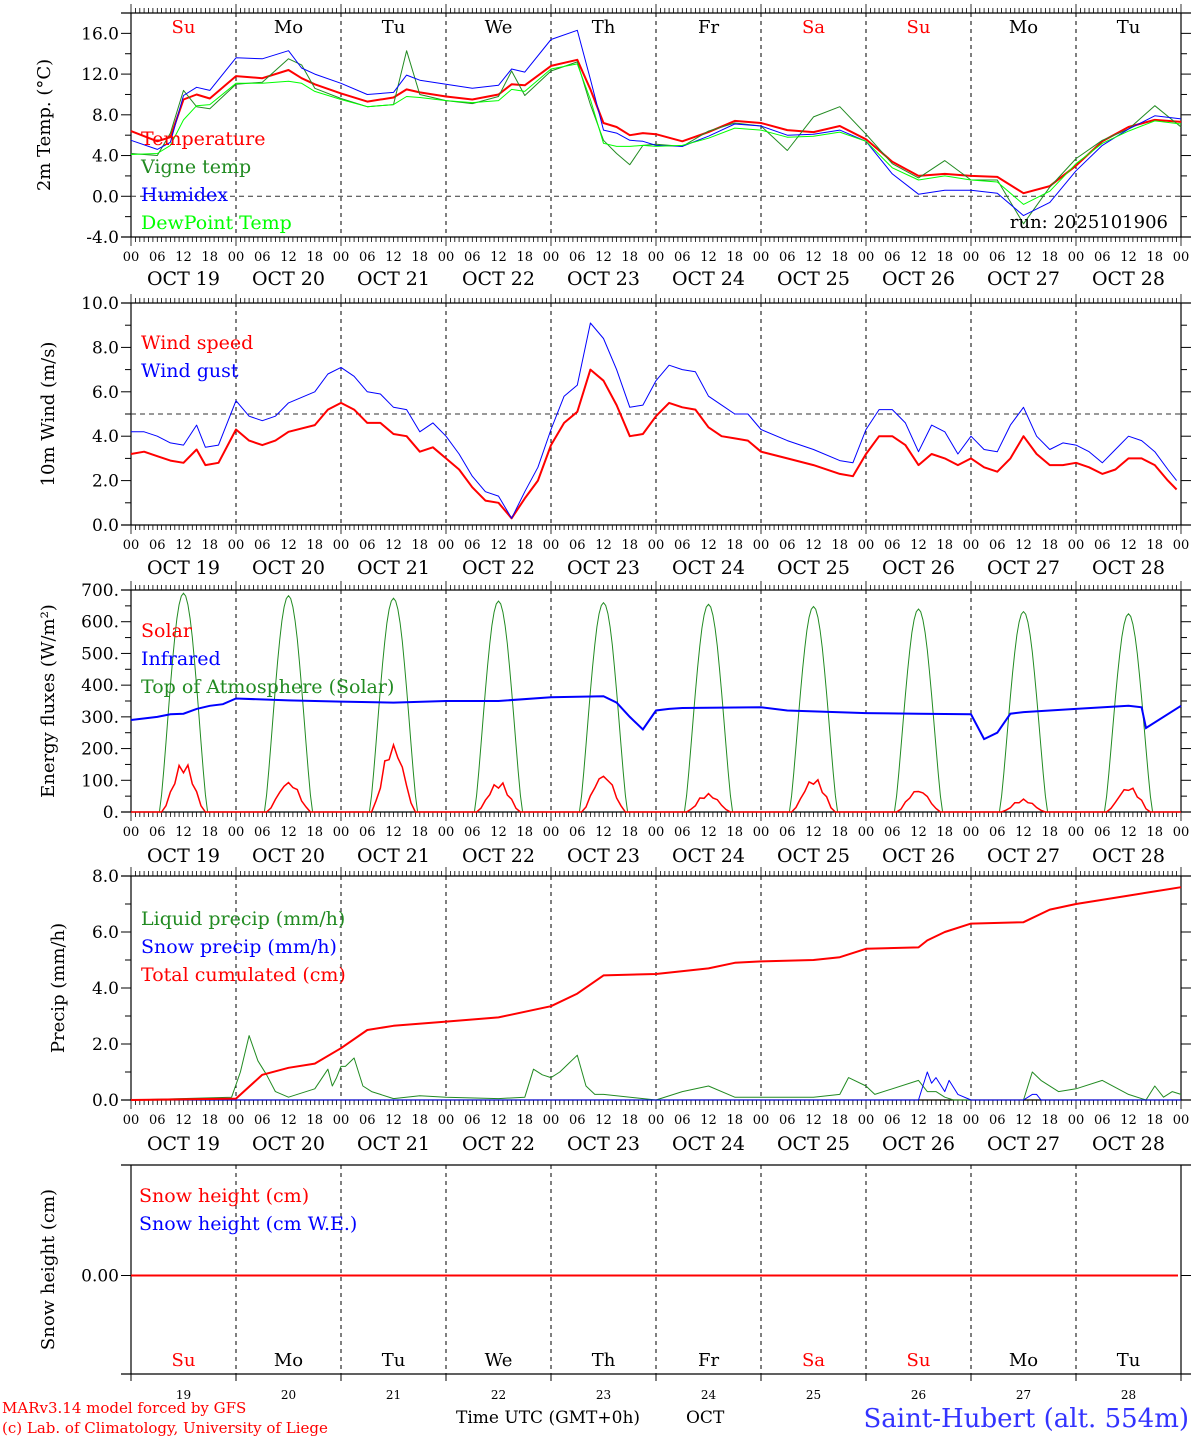  I want to click on day-number: 25, so click(813, 1395).